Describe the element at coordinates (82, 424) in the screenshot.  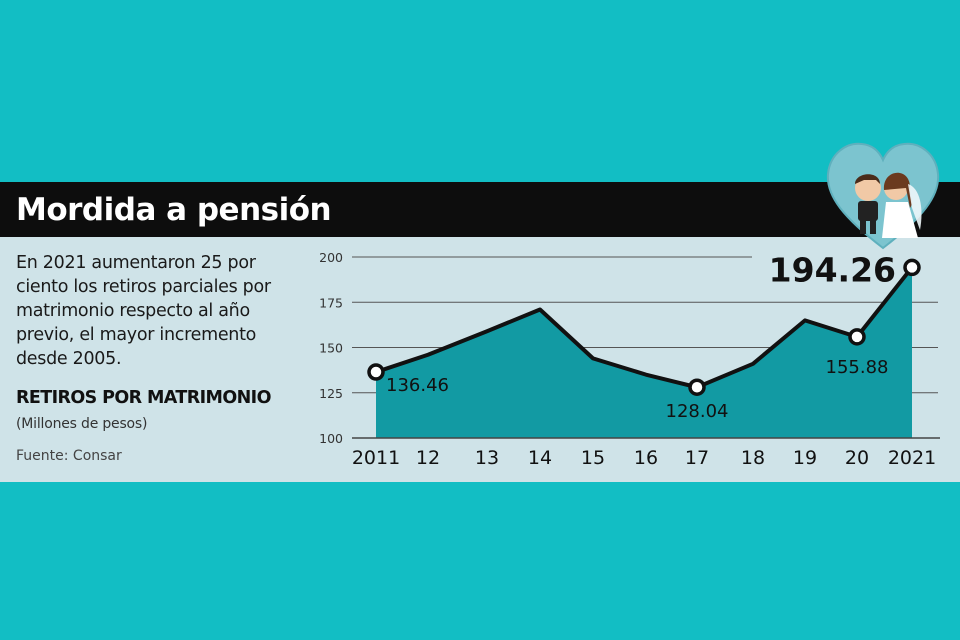
I see `chart-subtitle: (Millones de pesos)` at that location.